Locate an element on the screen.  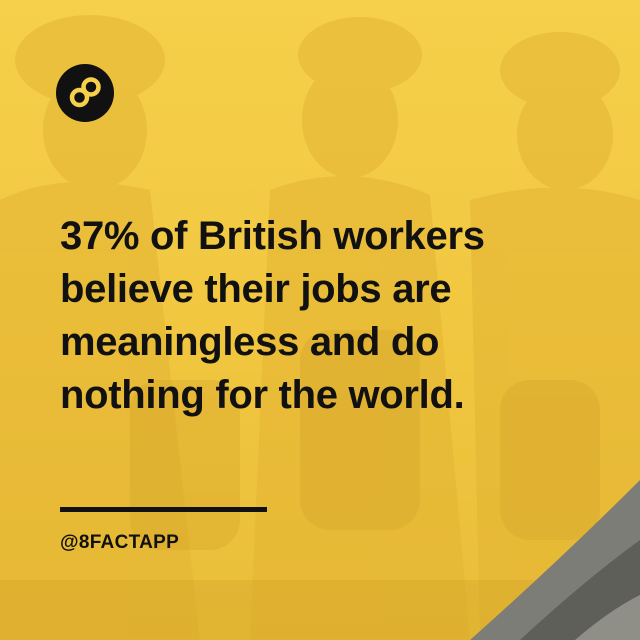
brand-handle: @8FACTAPP is located at coordinates (120, 542).